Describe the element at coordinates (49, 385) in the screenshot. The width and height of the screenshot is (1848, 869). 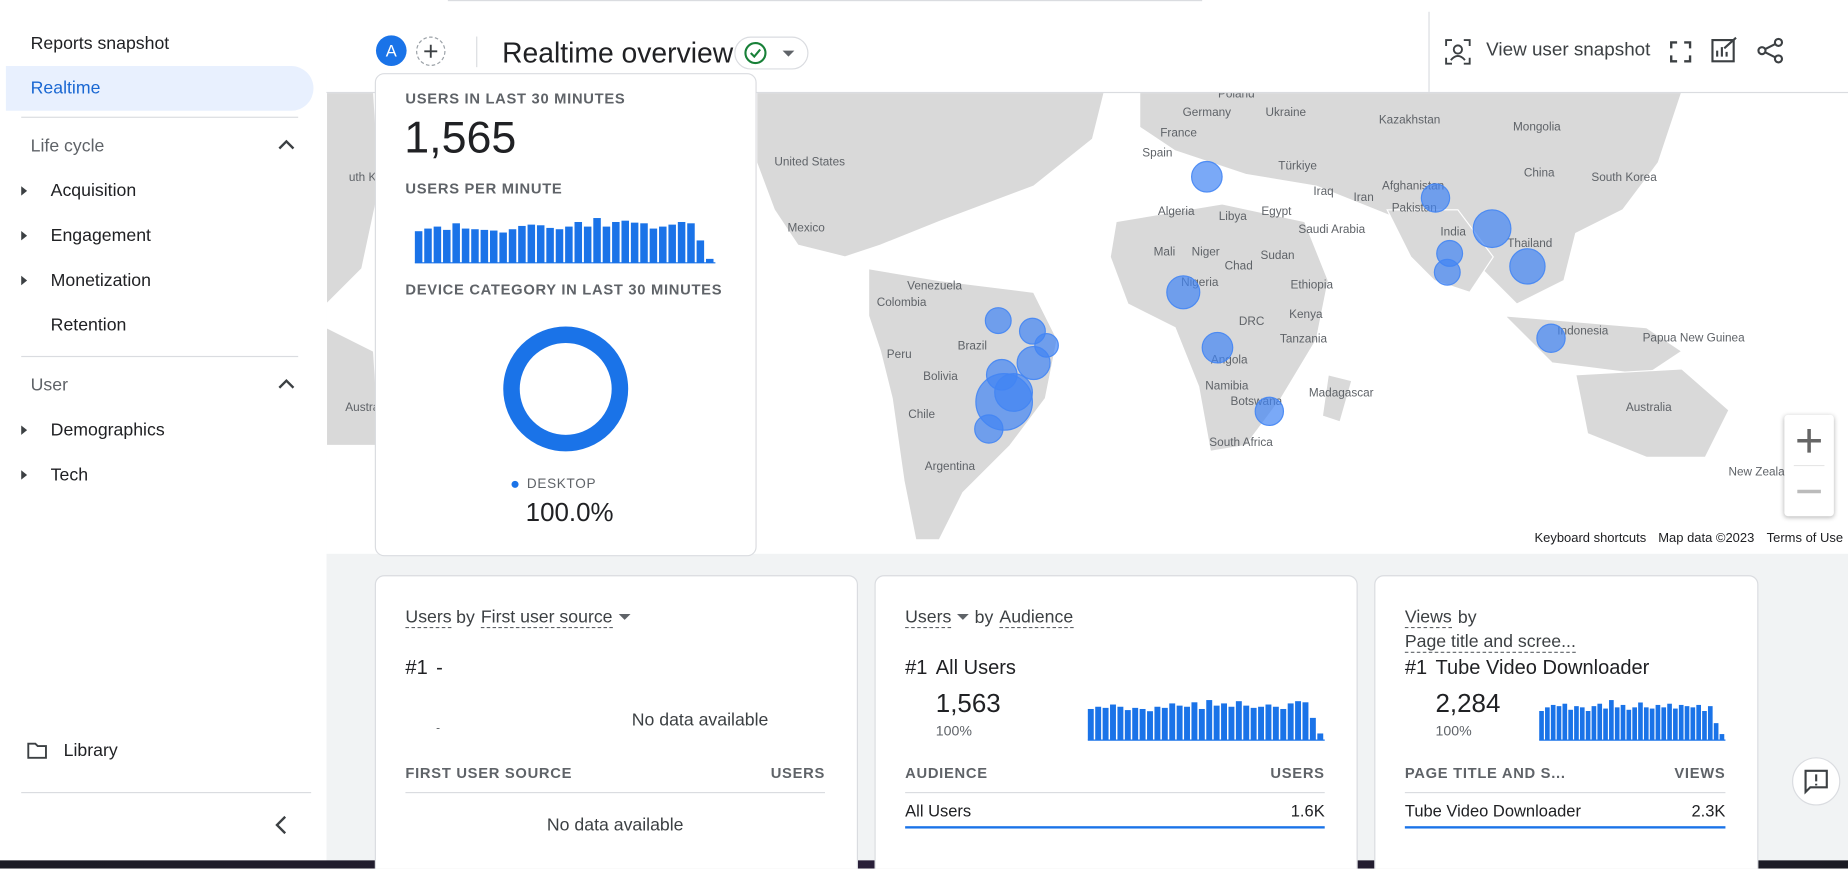
I see `section-title: User` at that location.